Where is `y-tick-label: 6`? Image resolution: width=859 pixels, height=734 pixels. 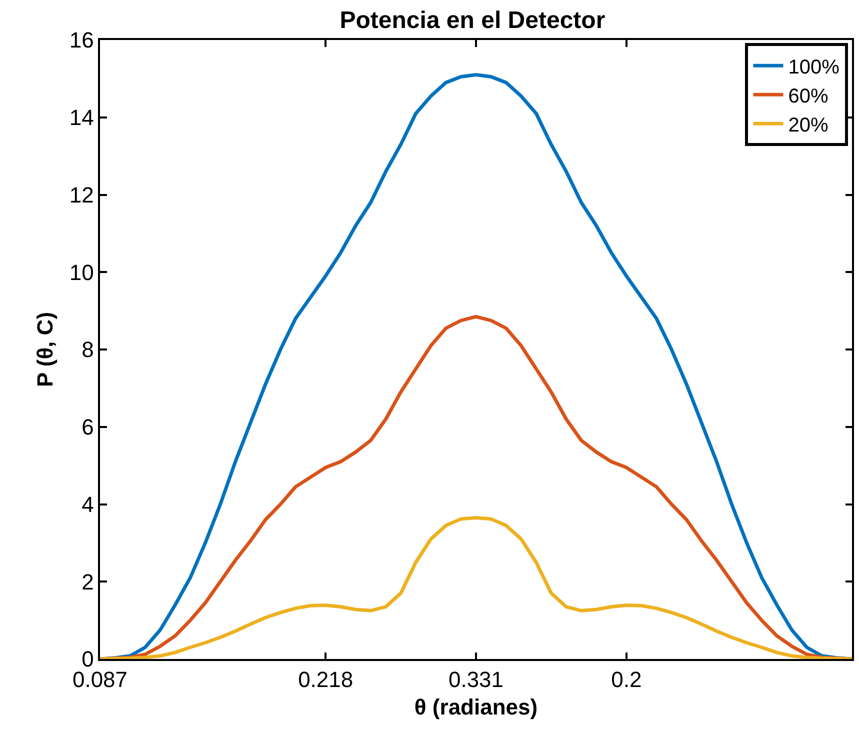 y-tick-label: 6 is located at coordinates (88, 427).